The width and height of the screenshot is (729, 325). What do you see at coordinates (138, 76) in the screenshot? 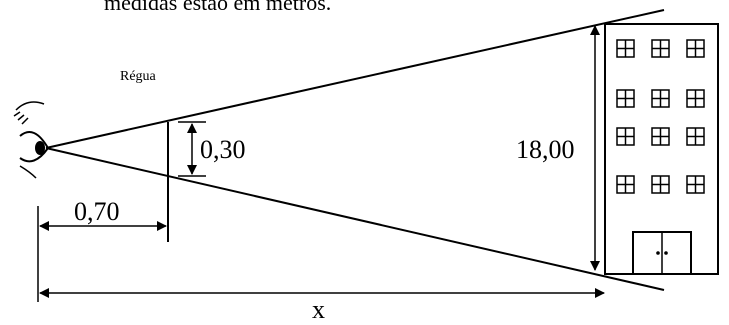
I see `ruler-label: Régua` at bounding box center [138, 76].